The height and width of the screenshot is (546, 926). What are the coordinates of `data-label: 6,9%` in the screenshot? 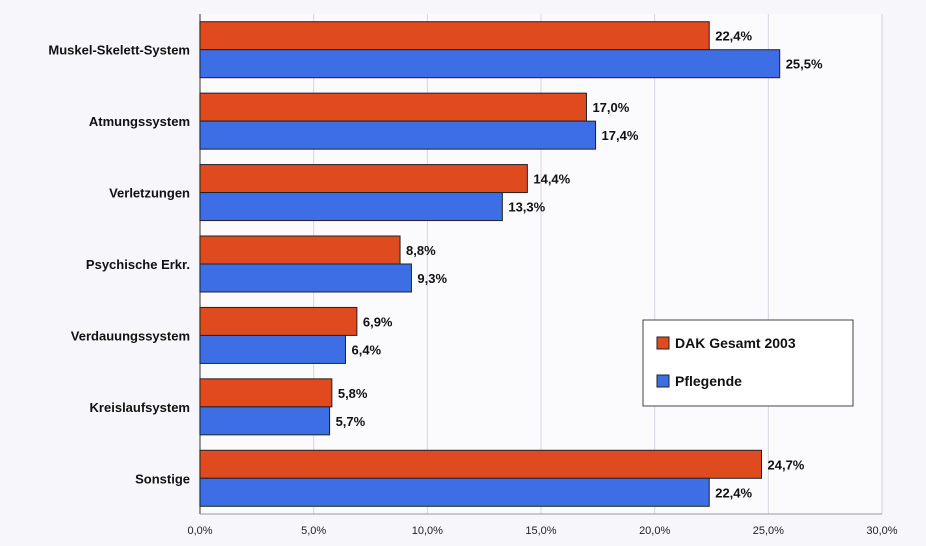 It's located at (378, 321).